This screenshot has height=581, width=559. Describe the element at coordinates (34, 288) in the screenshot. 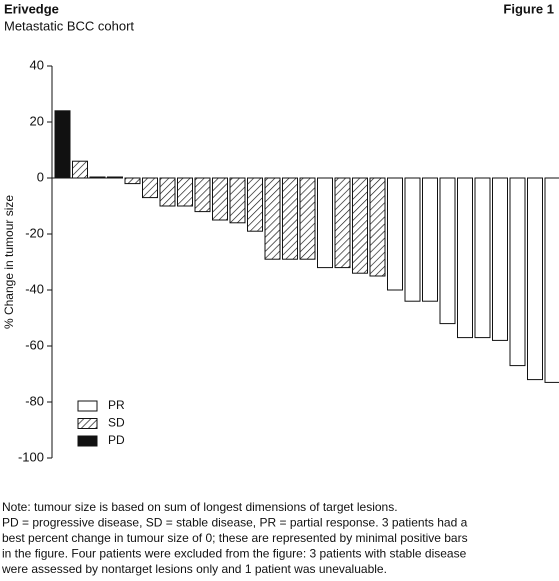

I see `y-tick-label: -40` at that location.